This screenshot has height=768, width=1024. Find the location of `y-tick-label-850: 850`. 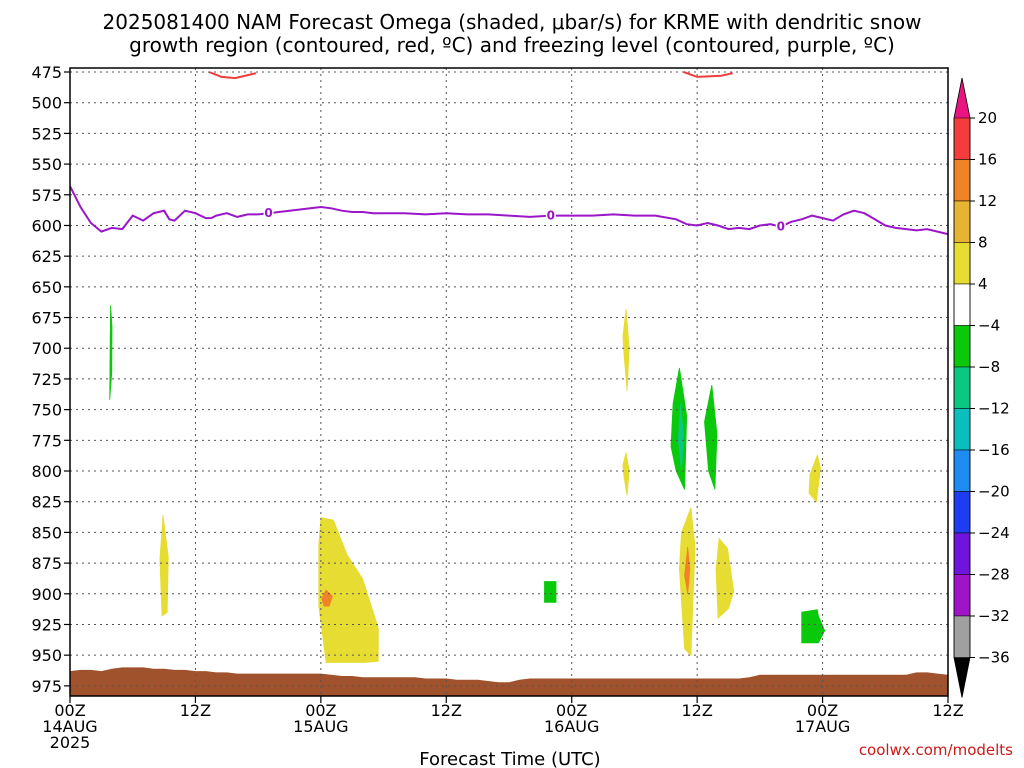

y-tick-label-850: 850 is located at coordinates (46, 532).